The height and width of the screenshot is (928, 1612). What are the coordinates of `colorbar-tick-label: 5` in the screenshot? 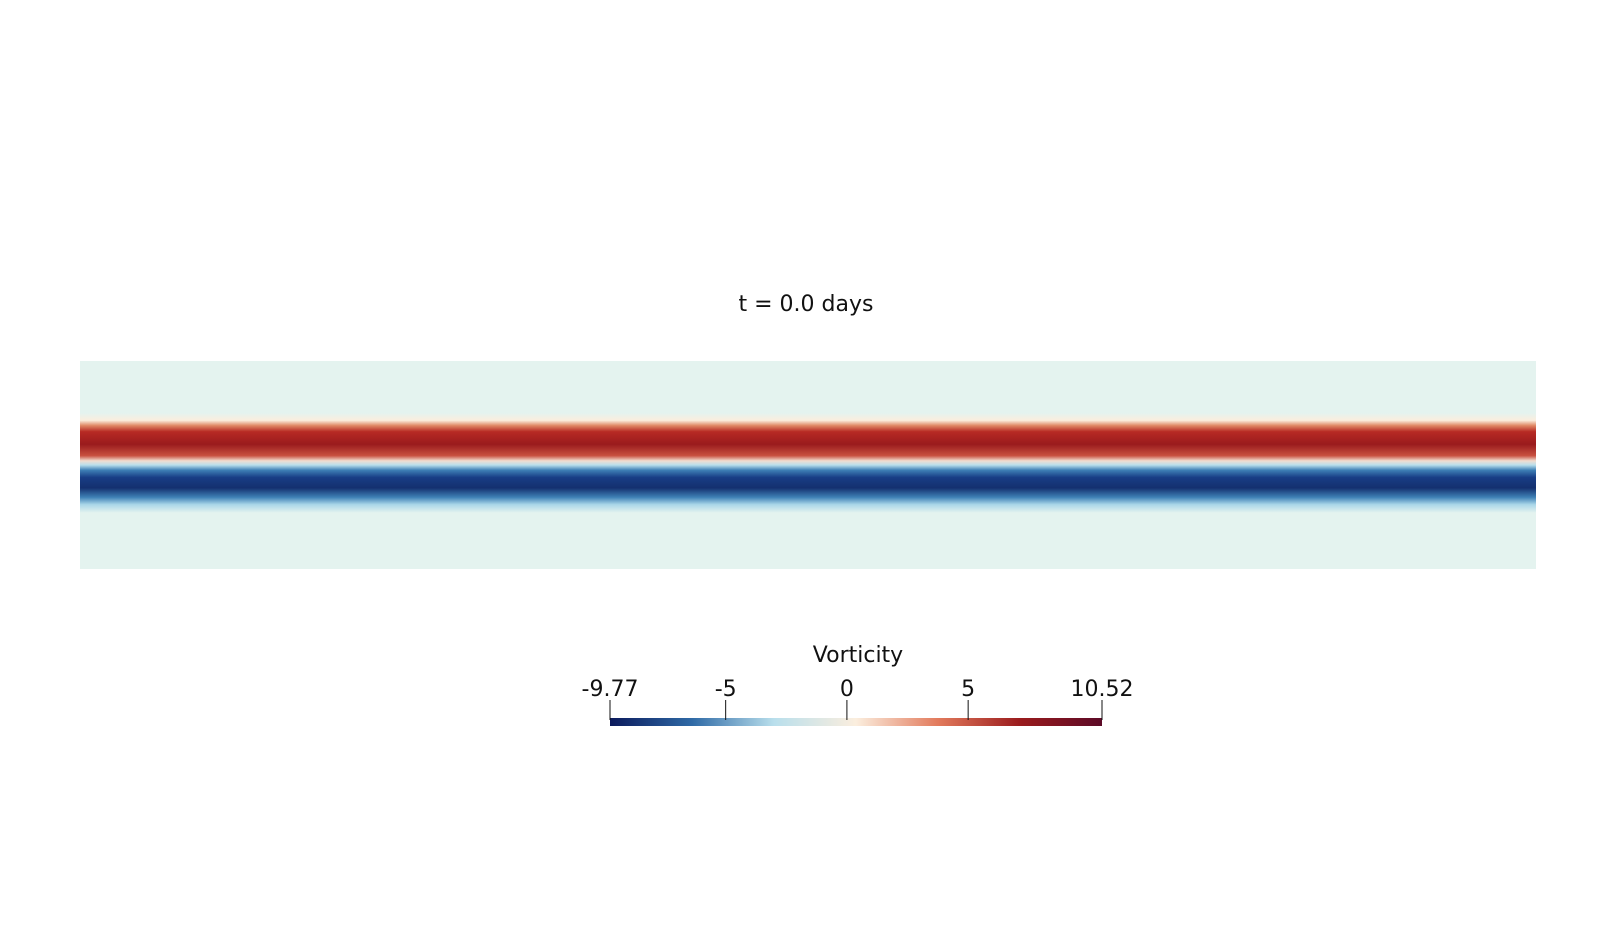 It's located at (968, 689).